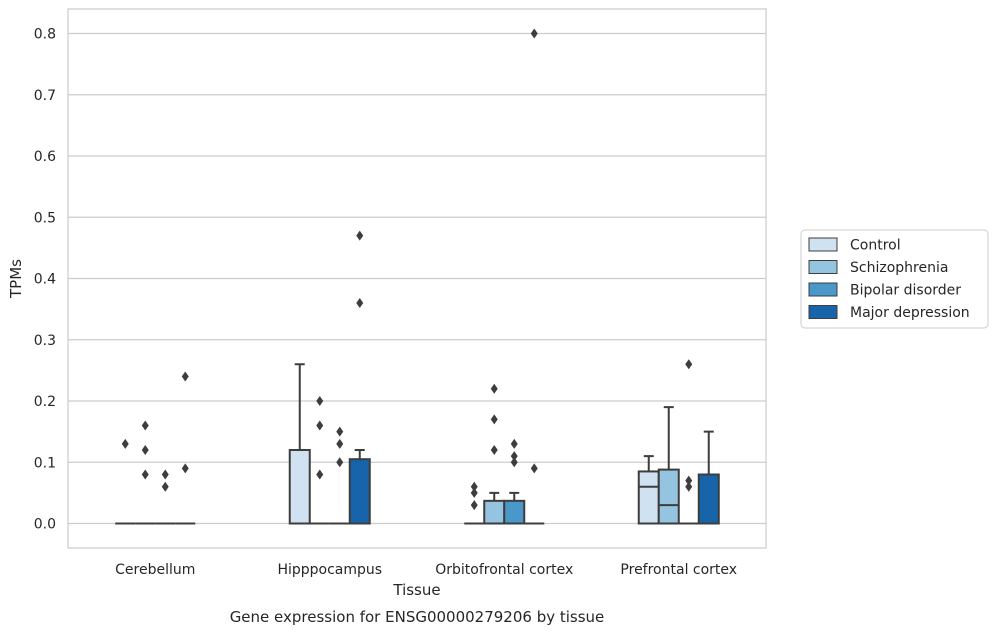 This screenshot has height=634, width=997. What do you see at coordinates (45, 341) in the screenshot?
I see `y-tick-label: 0.3` at bounding box center [45, 341].